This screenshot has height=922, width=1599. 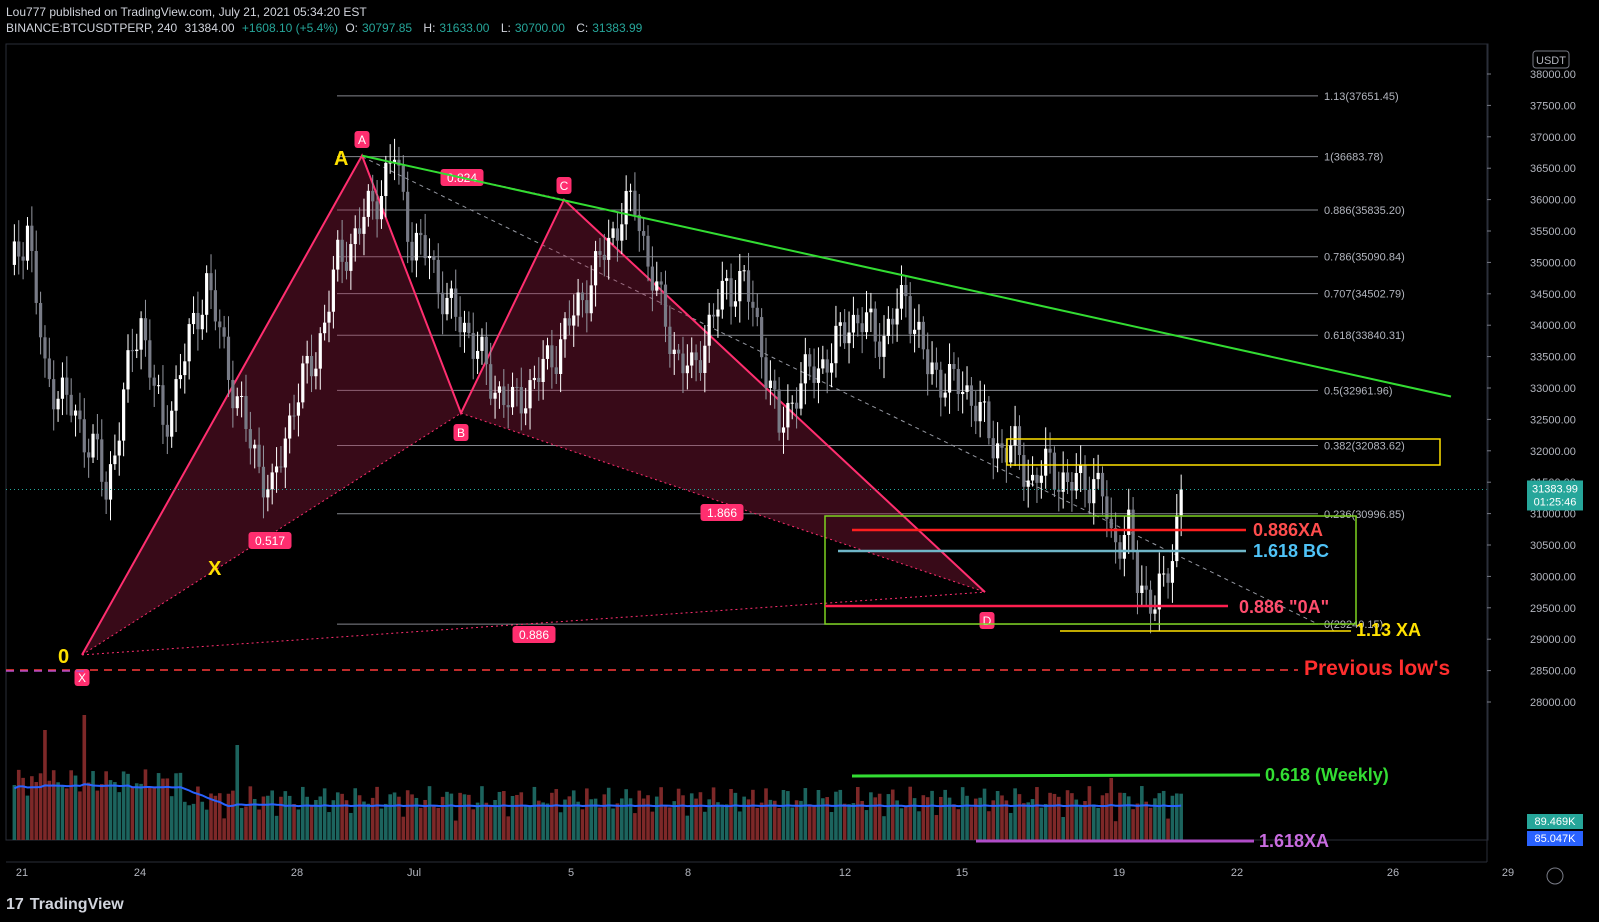 I want to click on point-c-label: C, so click(x=564, y=186).